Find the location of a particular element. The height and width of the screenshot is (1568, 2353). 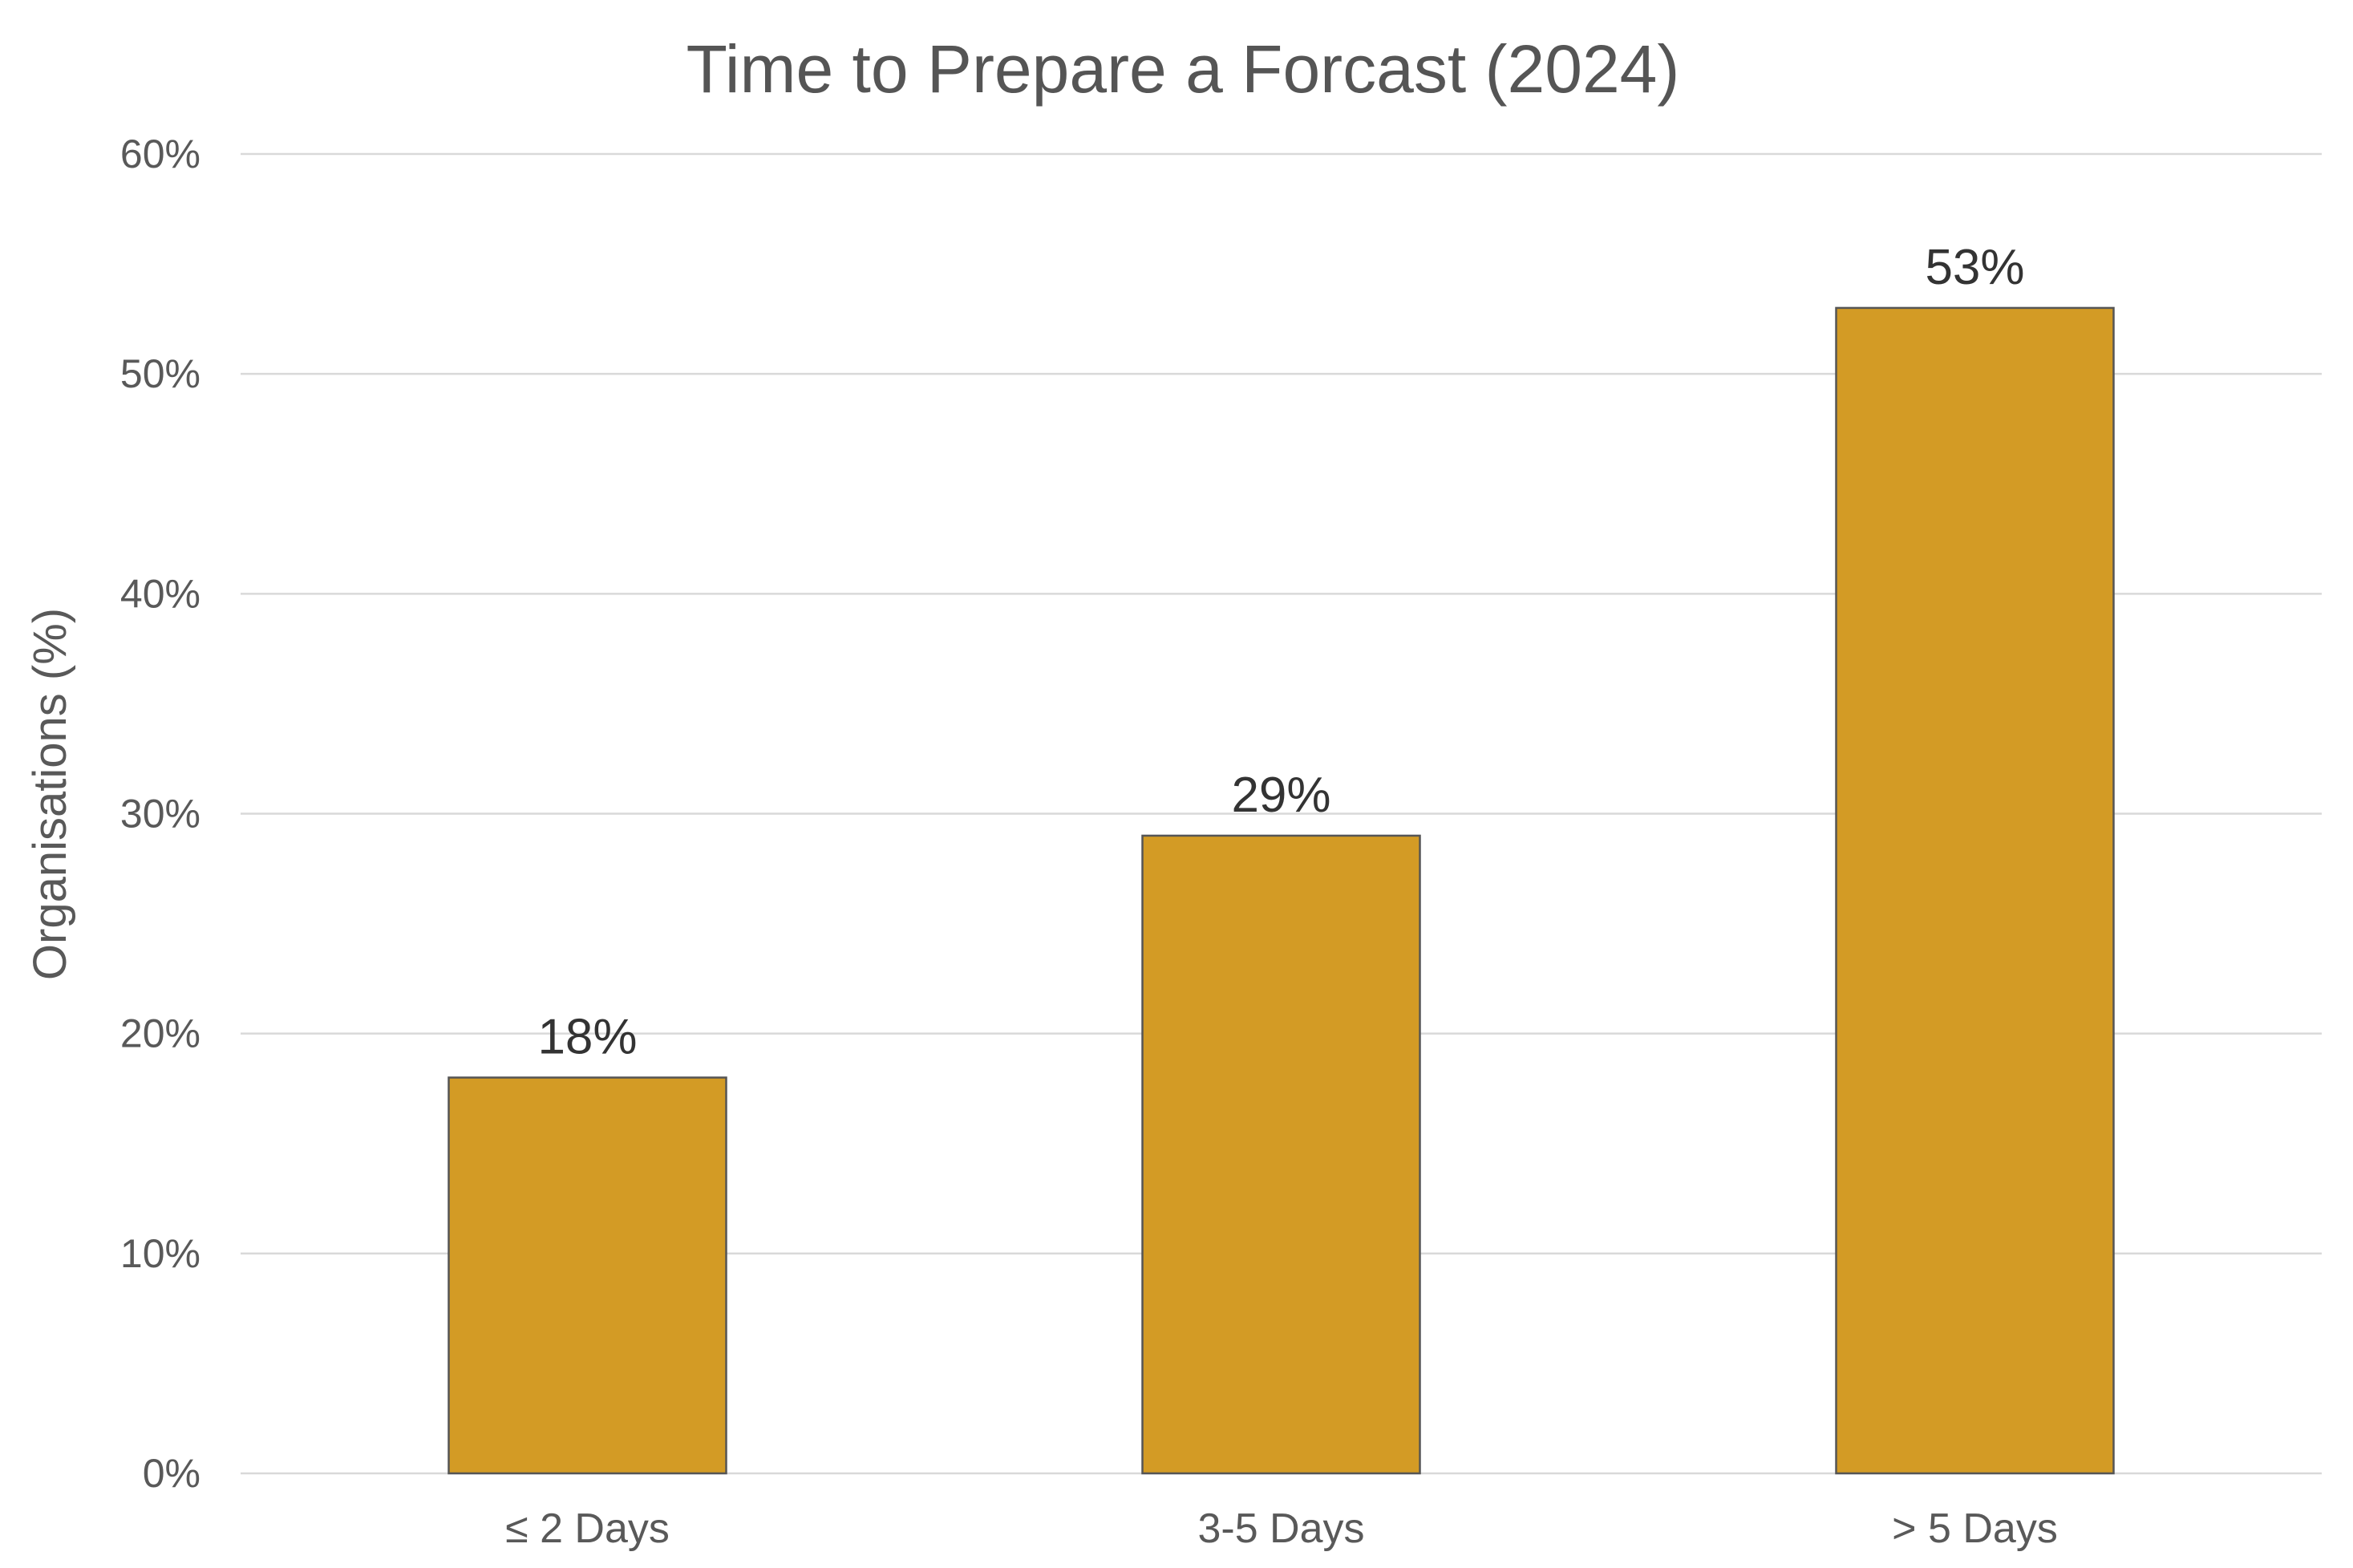

y-tick-label: 10% is located at coordinates (160, 1253).